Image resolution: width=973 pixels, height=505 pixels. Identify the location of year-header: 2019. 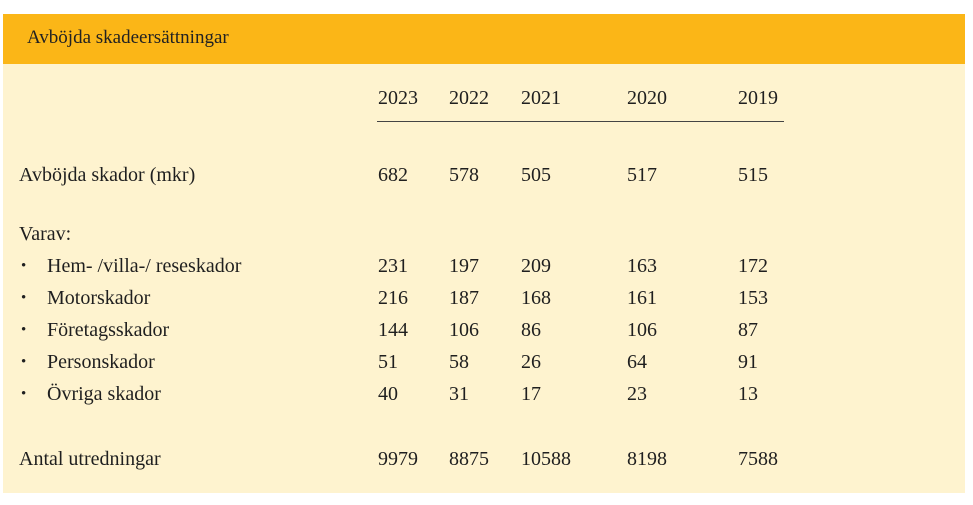
(758, 98).